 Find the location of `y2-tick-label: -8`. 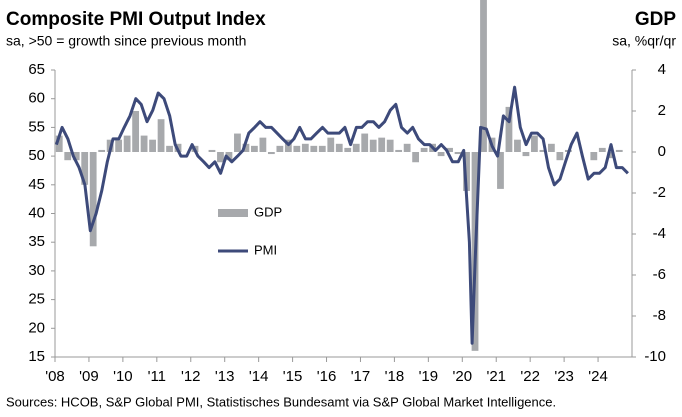

y2-tick-label: -8 is located at coordinates (659, 315).